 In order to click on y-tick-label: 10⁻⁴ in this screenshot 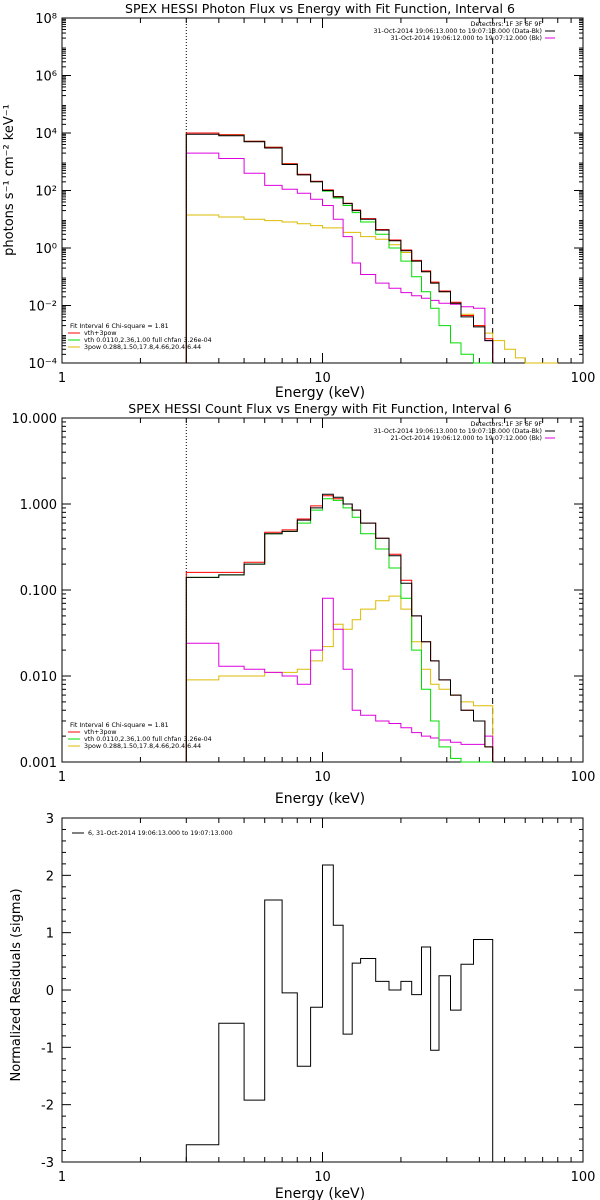, I will do `click(42, 364)`.